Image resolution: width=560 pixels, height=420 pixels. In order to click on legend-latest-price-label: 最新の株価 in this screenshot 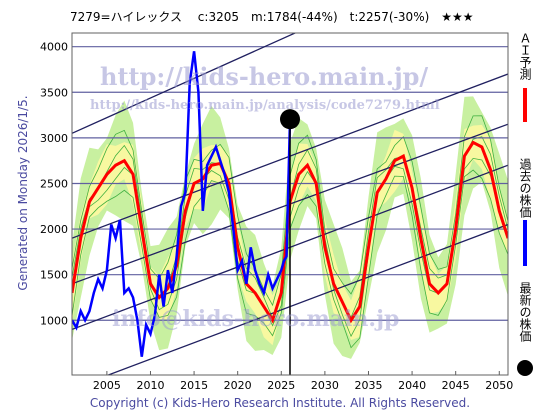, I will do `click(525, 312)`.